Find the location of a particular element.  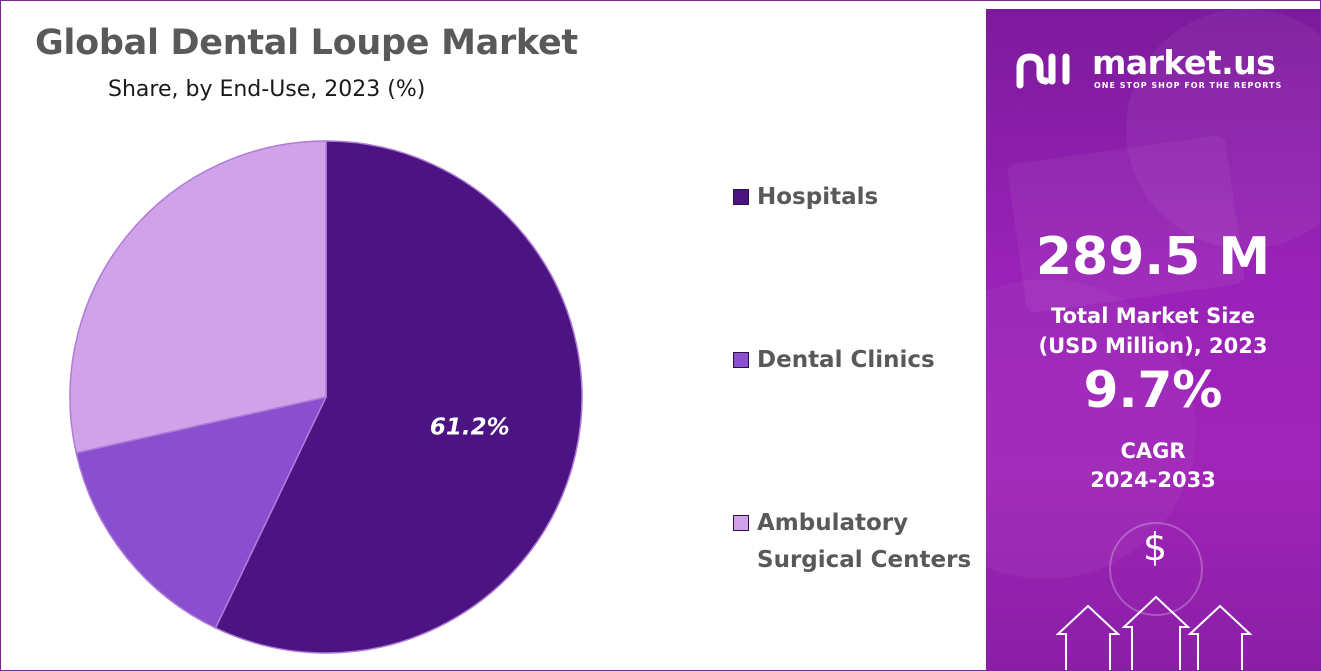

chart-subtitle: Share, by End-Use, 2023 (%) is located at coordinates (267, 89).